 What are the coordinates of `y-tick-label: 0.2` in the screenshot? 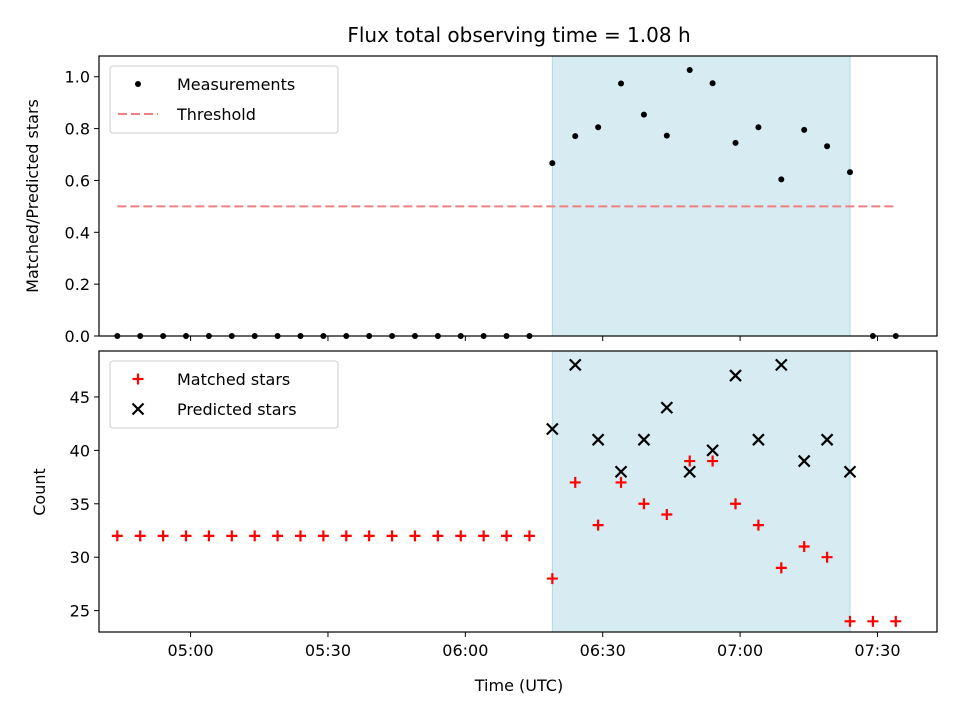 It's located at (77, 284).